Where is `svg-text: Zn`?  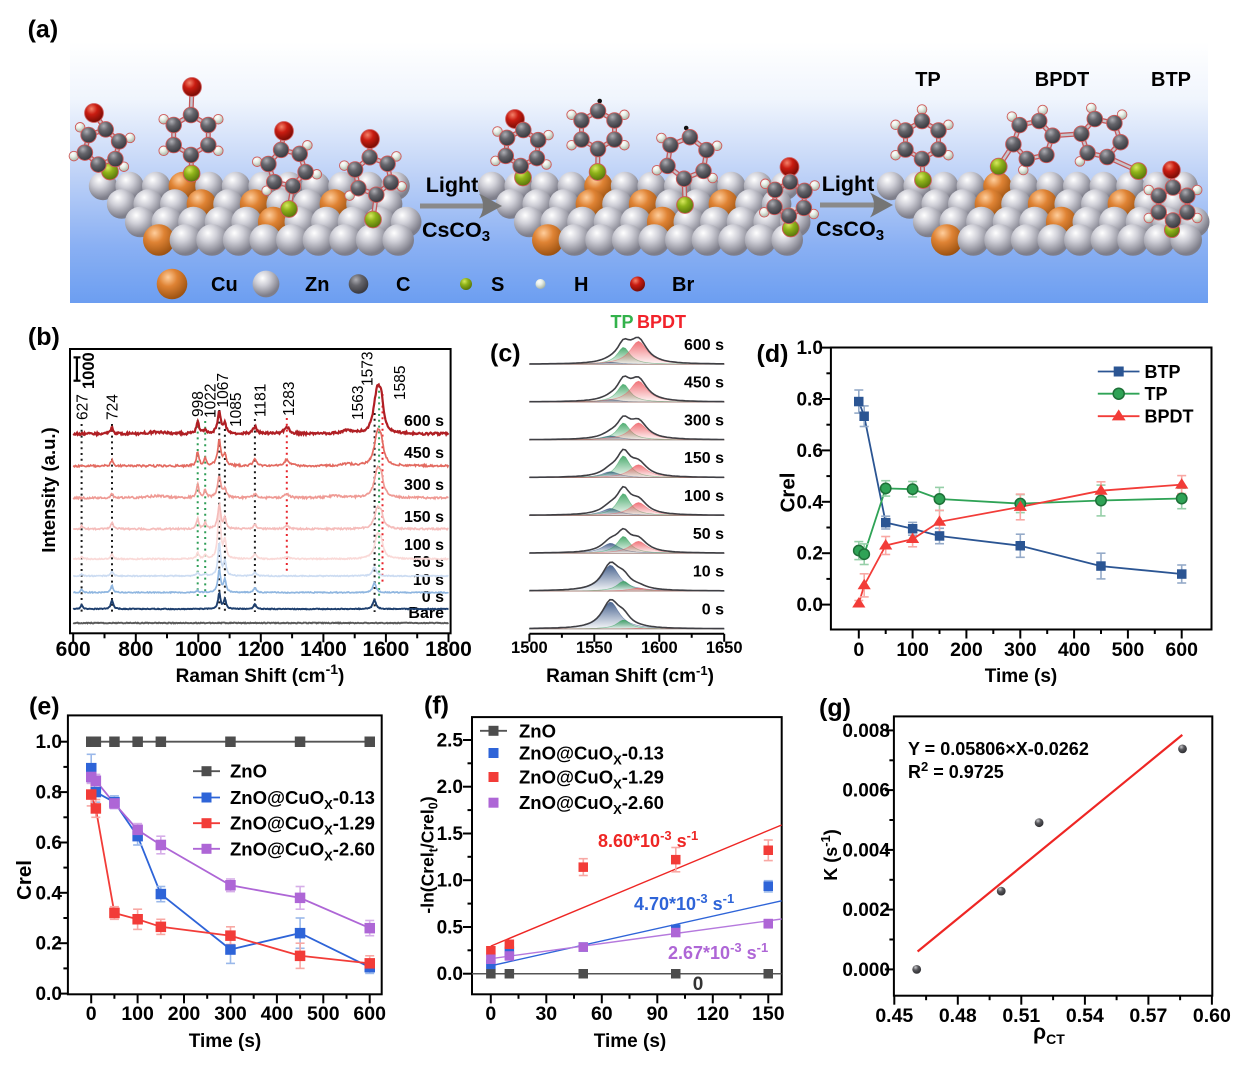 svg-text: Zn is located at coordinates (317, 285).